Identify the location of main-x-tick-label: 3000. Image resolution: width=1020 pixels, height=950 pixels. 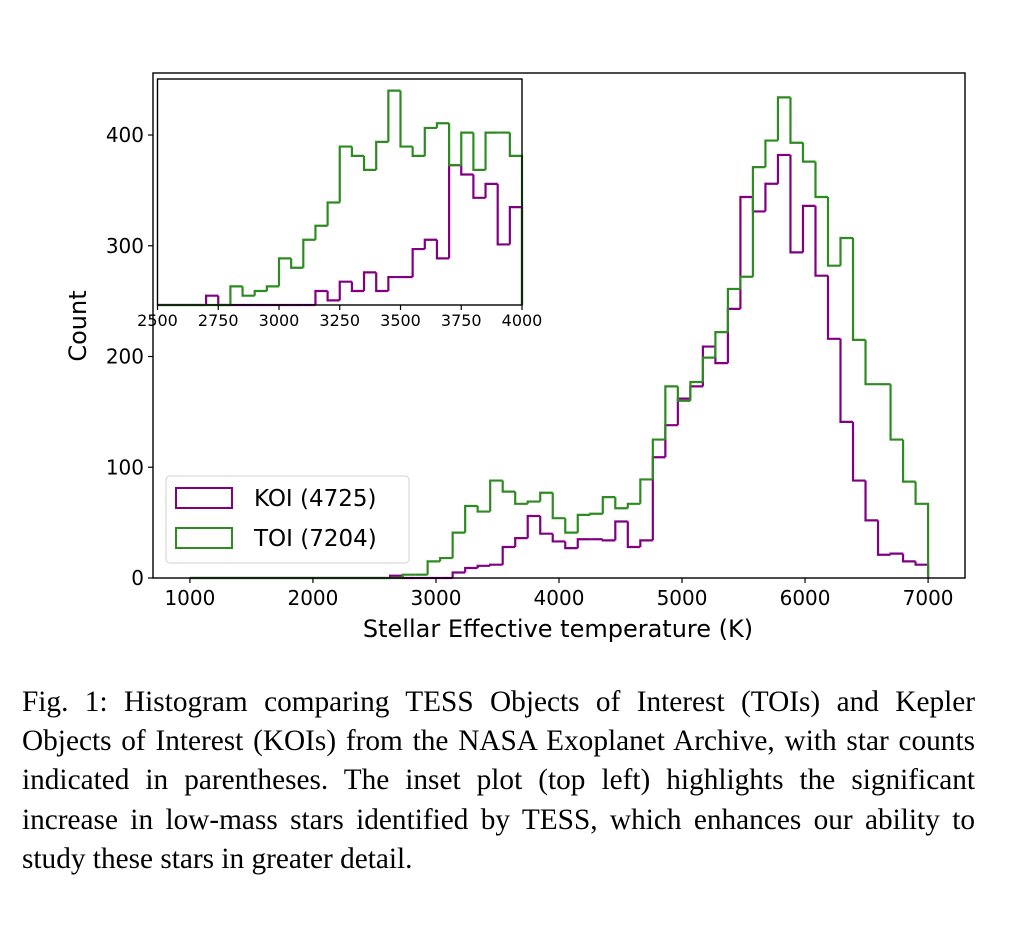
(436, 598).